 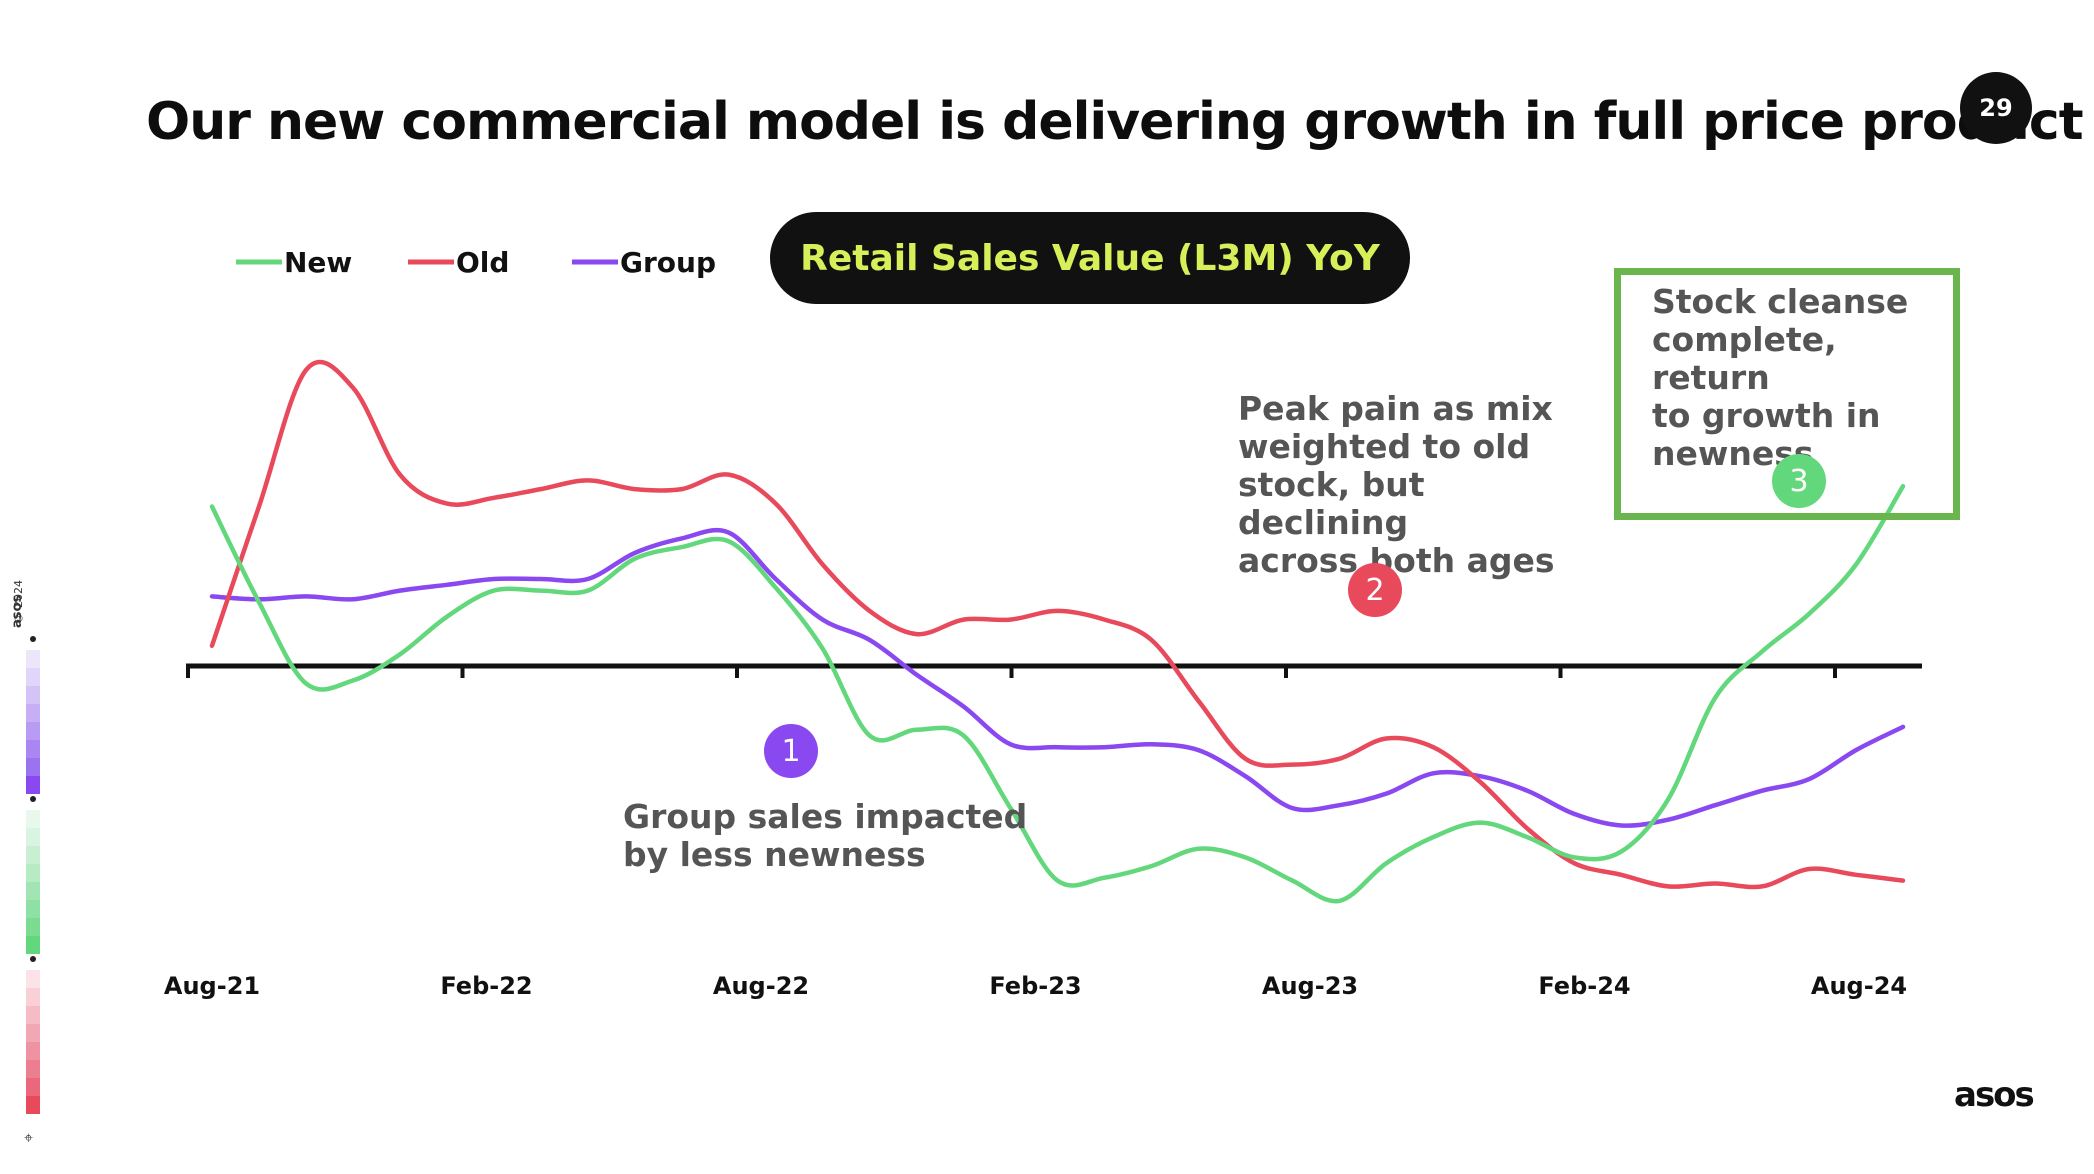 I want to click on crosshair-icon: ⌖, so click(x=29, y=1137).